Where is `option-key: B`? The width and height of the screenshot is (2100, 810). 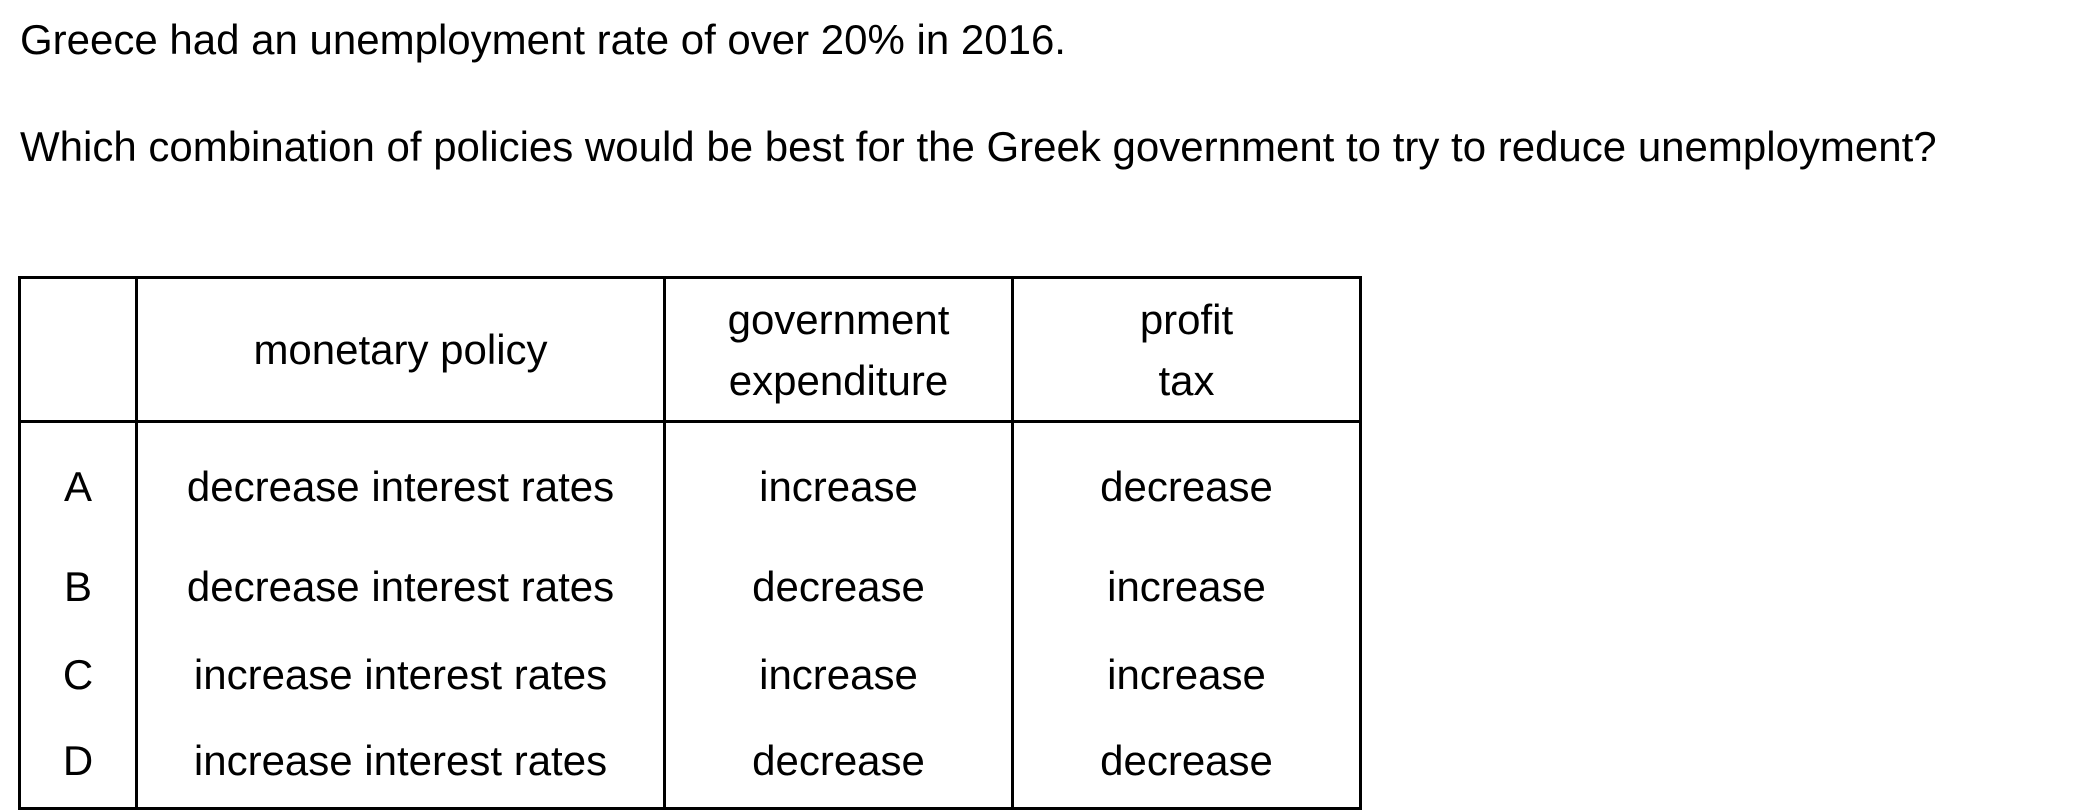 option-key: B is located at coordinates (78, 587).